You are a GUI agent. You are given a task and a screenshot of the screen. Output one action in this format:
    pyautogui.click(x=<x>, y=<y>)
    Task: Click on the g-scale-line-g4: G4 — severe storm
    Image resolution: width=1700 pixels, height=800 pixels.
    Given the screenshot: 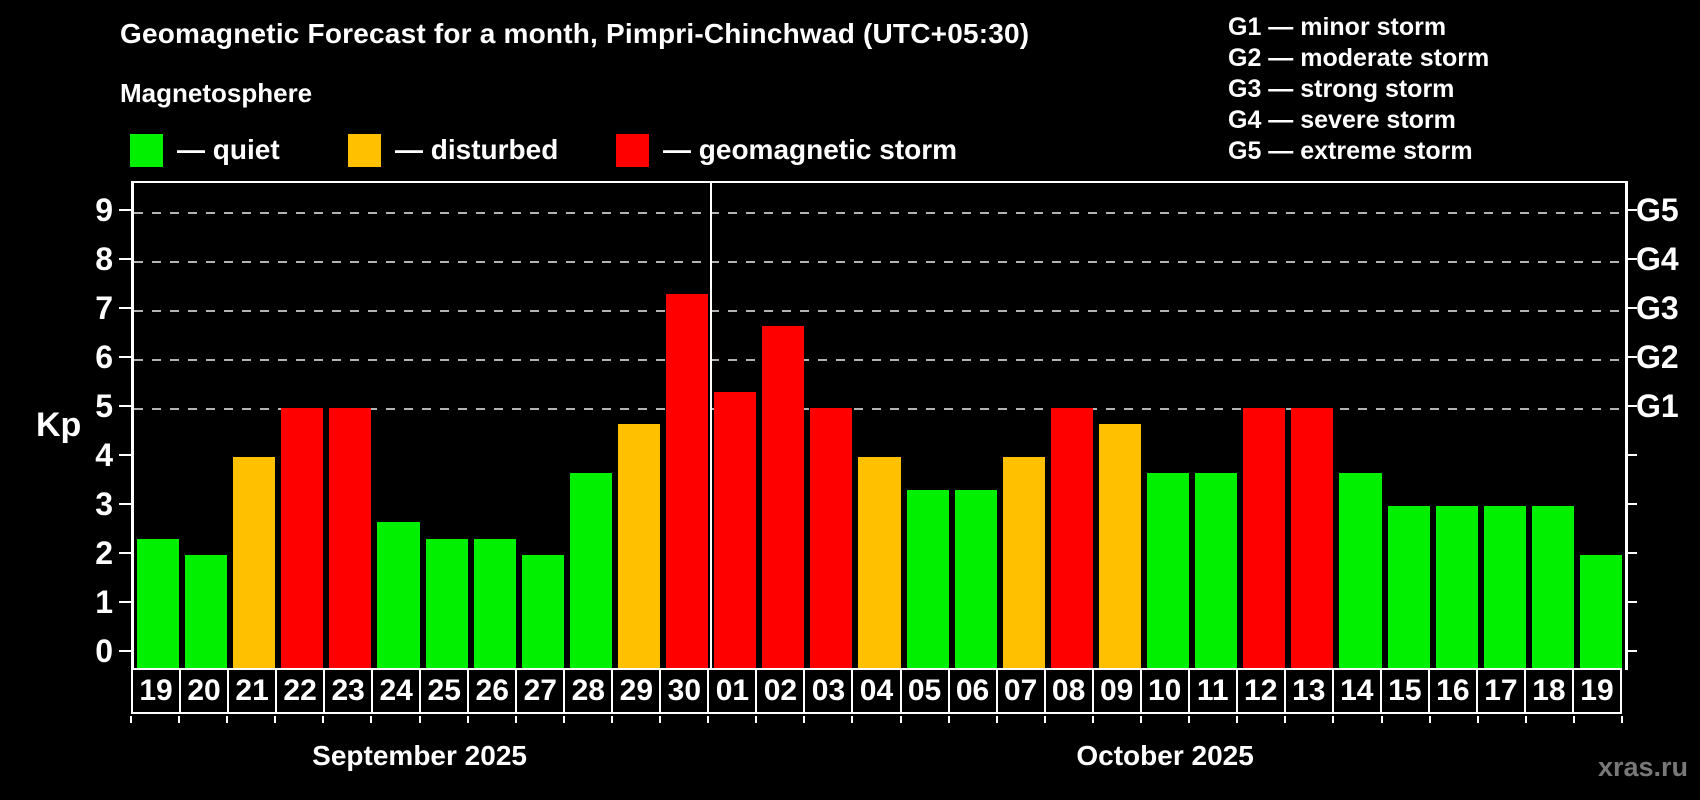 What is the action you would take?
    pyautogui.click(x=1342, y=120)
    